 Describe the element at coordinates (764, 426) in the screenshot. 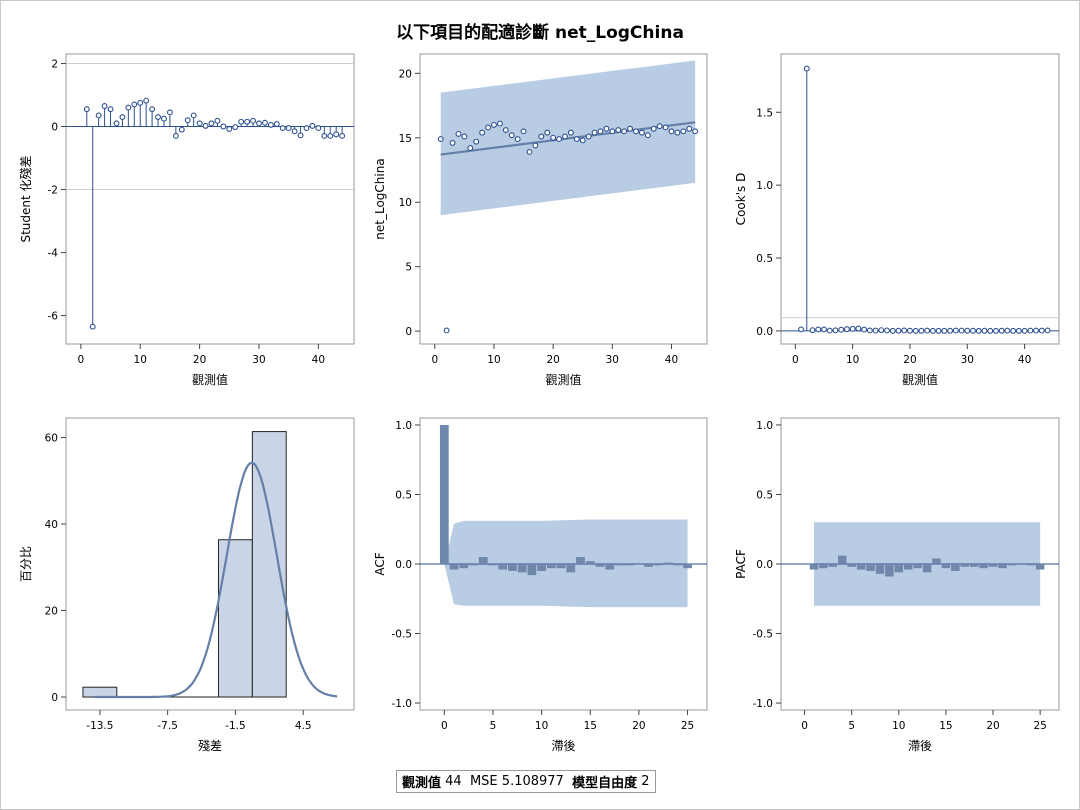

I see `pacf-ytick-label: 1.0` at that location.